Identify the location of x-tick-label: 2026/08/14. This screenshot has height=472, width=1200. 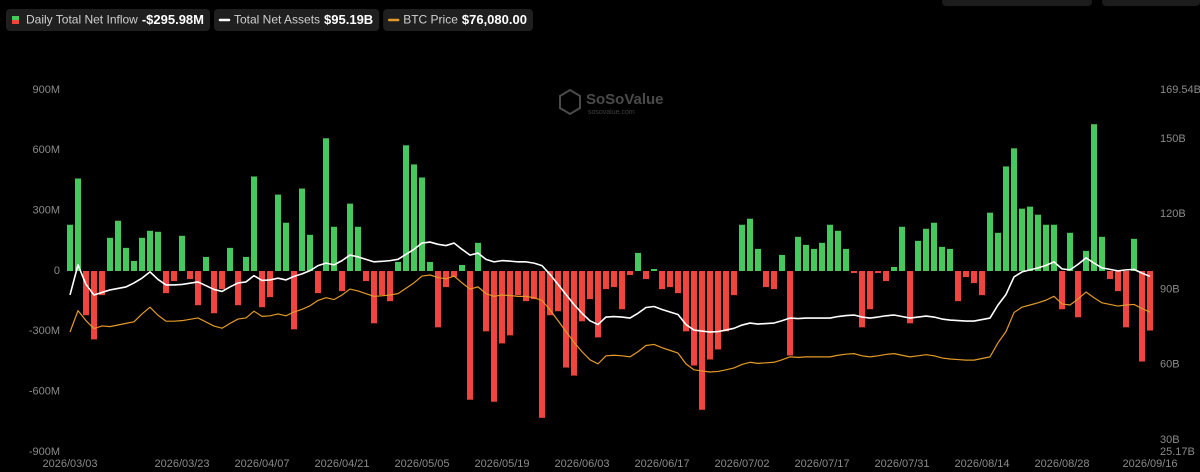
(981, 464).